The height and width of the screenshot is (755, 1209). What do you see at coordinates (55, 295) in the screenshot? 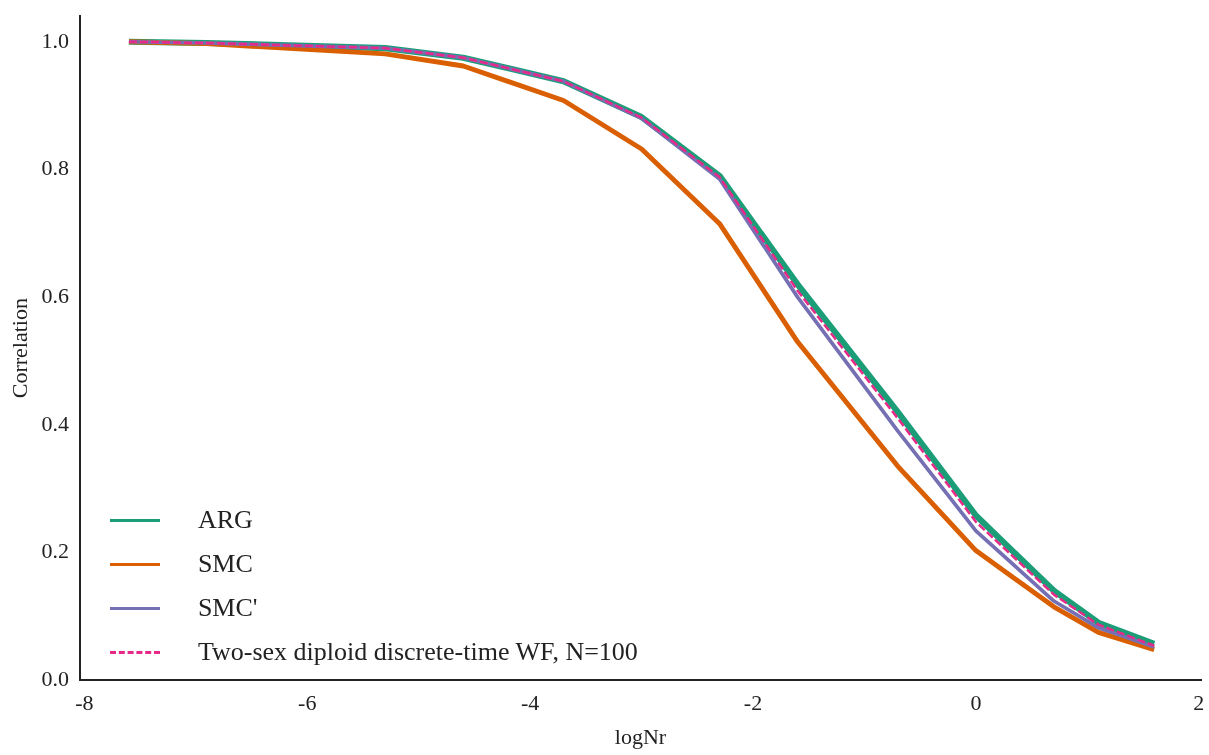
I see `y-tick-label: 0.6` at bounding box center [55, 295].